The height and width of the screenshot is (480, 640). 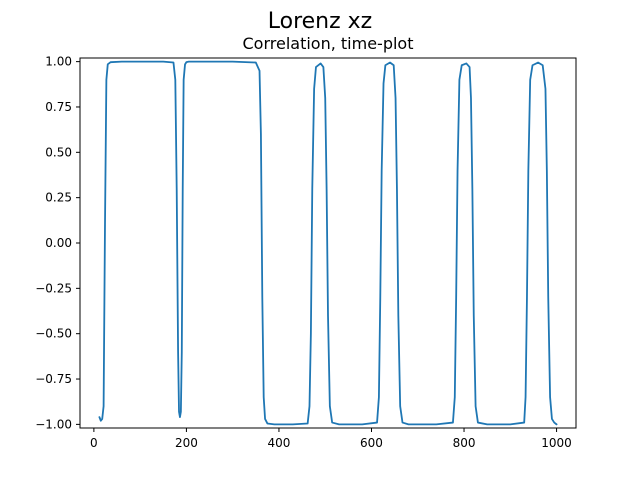 What do you see at coordinates (58, 198) in the screenshot?
I see `y-tick-label: 0.25` at bounding box center [58, 198].